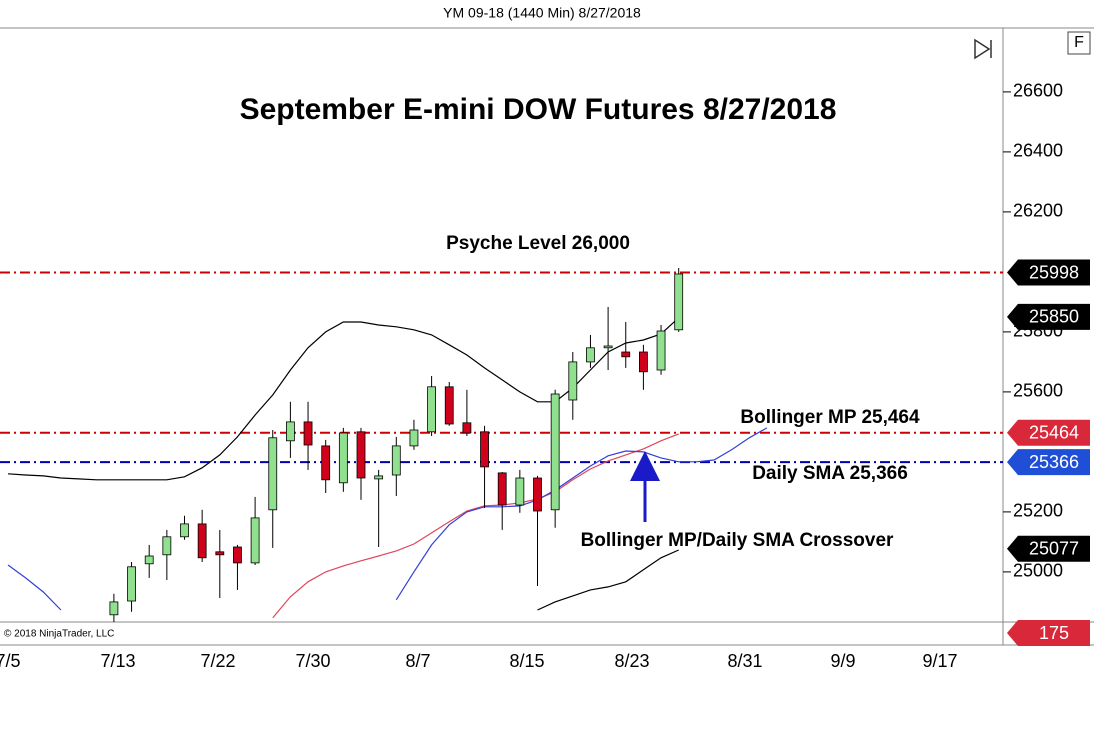 This screenshot has height=729, width=1094. What do you see at coordinates (1038, 151) in the screenshot?
I see `y-tick-label: 26400` at bounding box center [1038, 151].